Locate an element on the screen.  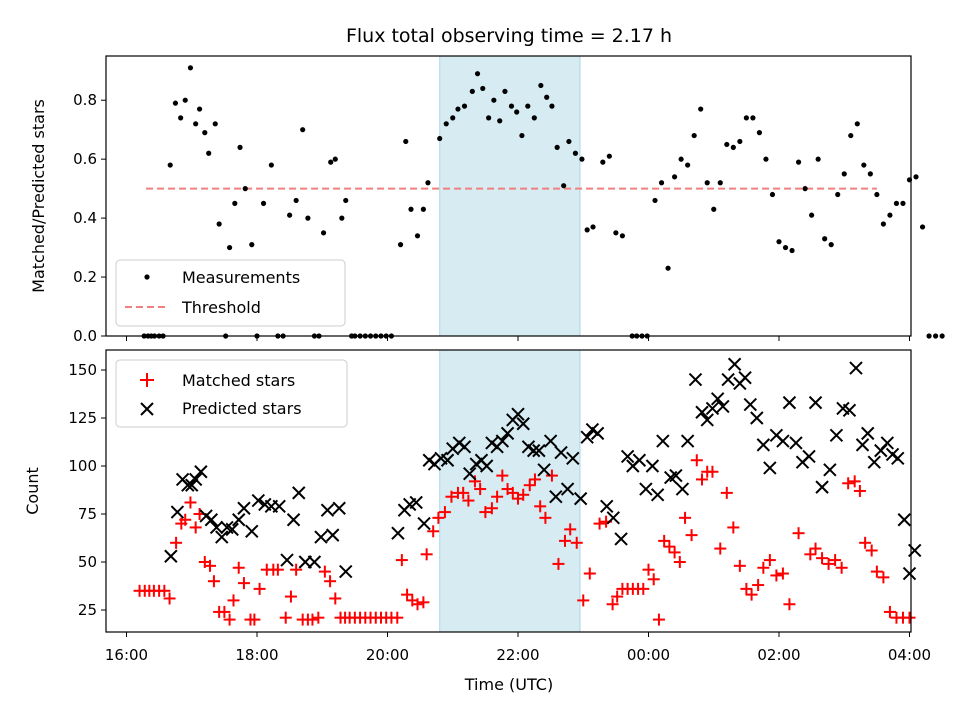
legend-marker-predicted is located at coordinates (147, 409).